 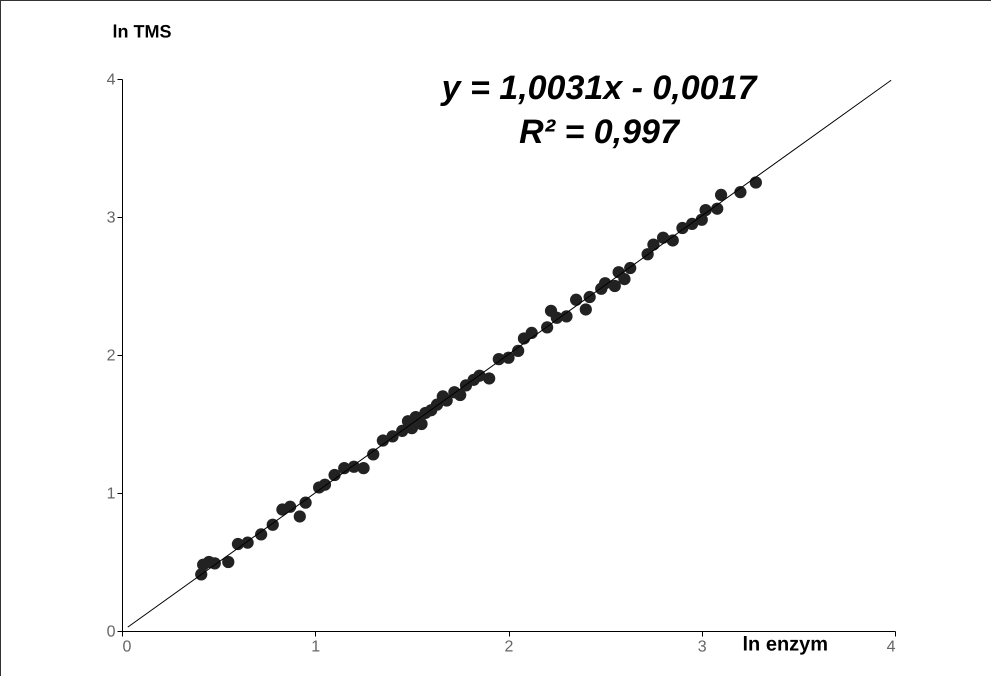 What do you see at coordinates (111, 632) in the screenshot?
I see `y-tick-label: 0` at bounding box center [111, 632].